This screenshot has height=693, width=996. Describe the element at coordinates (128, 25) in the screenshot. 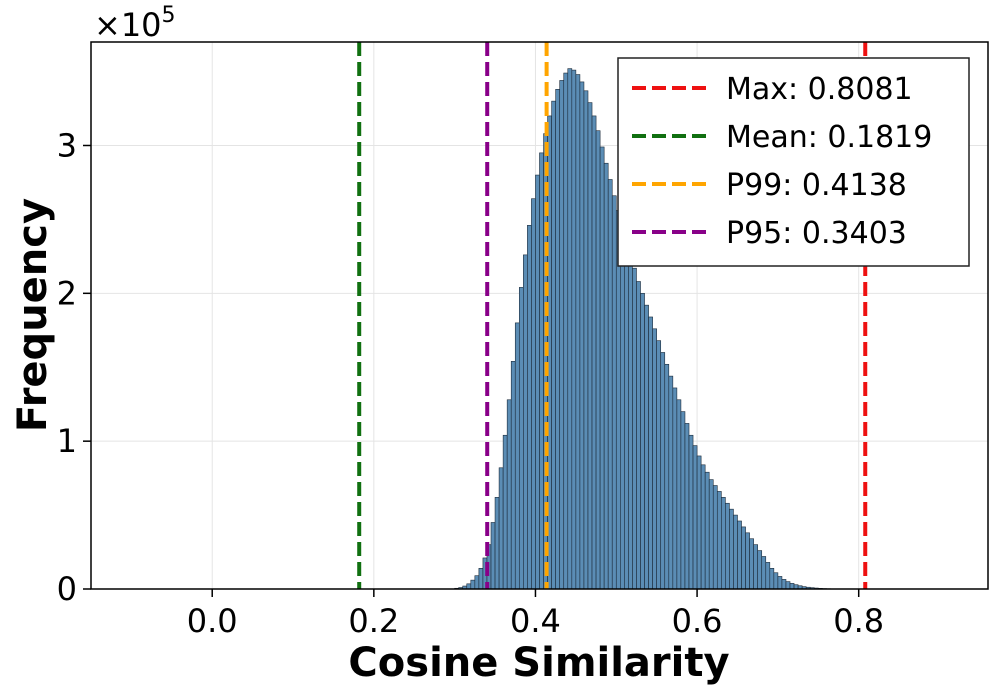

I see `y-scale-base: ×10` at that location.